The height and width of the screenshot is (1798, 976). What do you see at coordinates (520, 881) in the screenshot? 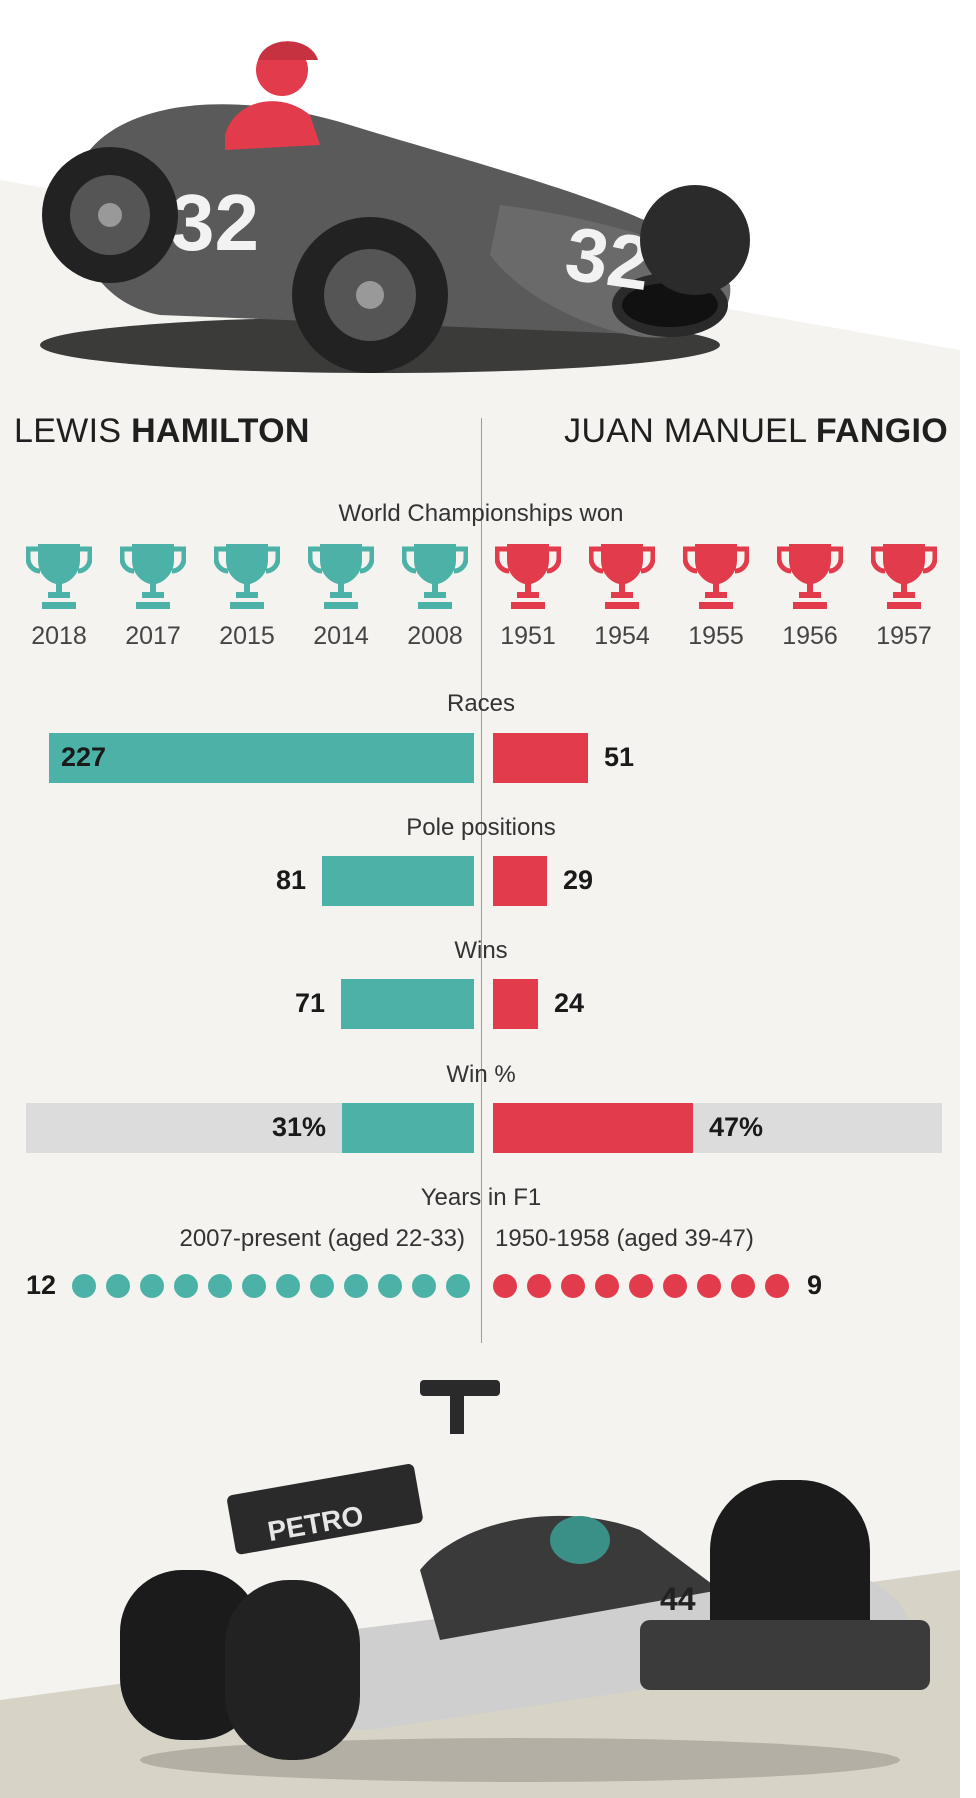
I see `poles-bar-fangio` at bounding box center [520, 881].